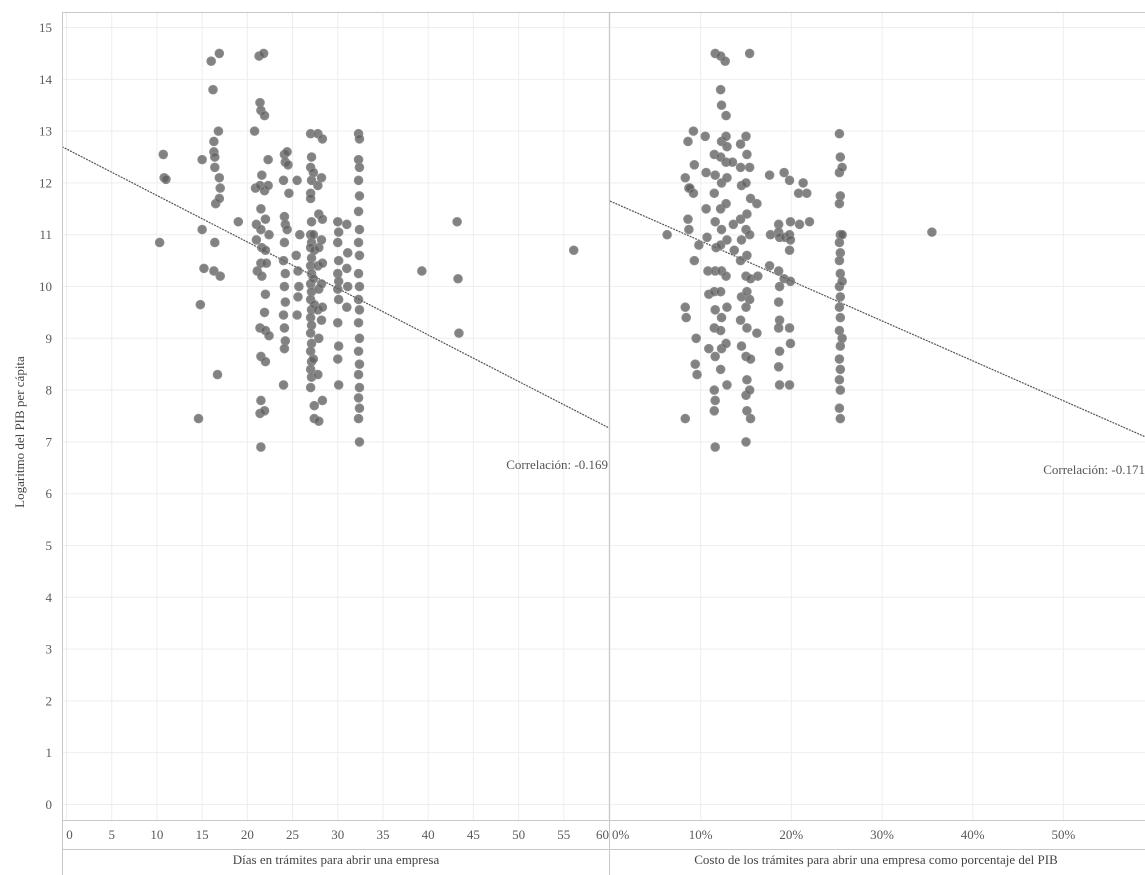 This screenshot has width=1145, height=875. Describe the element at coordinates (49, 752) in the screenshot. I see `y-tick-label: 1` at that location.